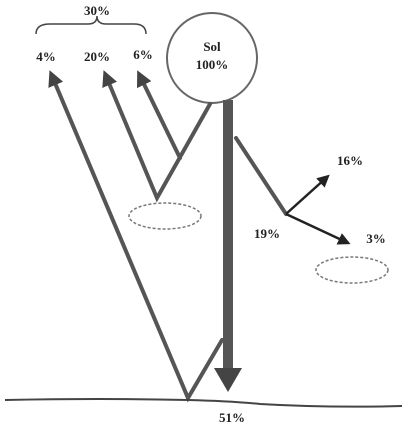 This screenshot has width=406, height=428. Describe the element at coordinates (143, 54) in the screenshot. I see `reflected-label: 6%` at that location.